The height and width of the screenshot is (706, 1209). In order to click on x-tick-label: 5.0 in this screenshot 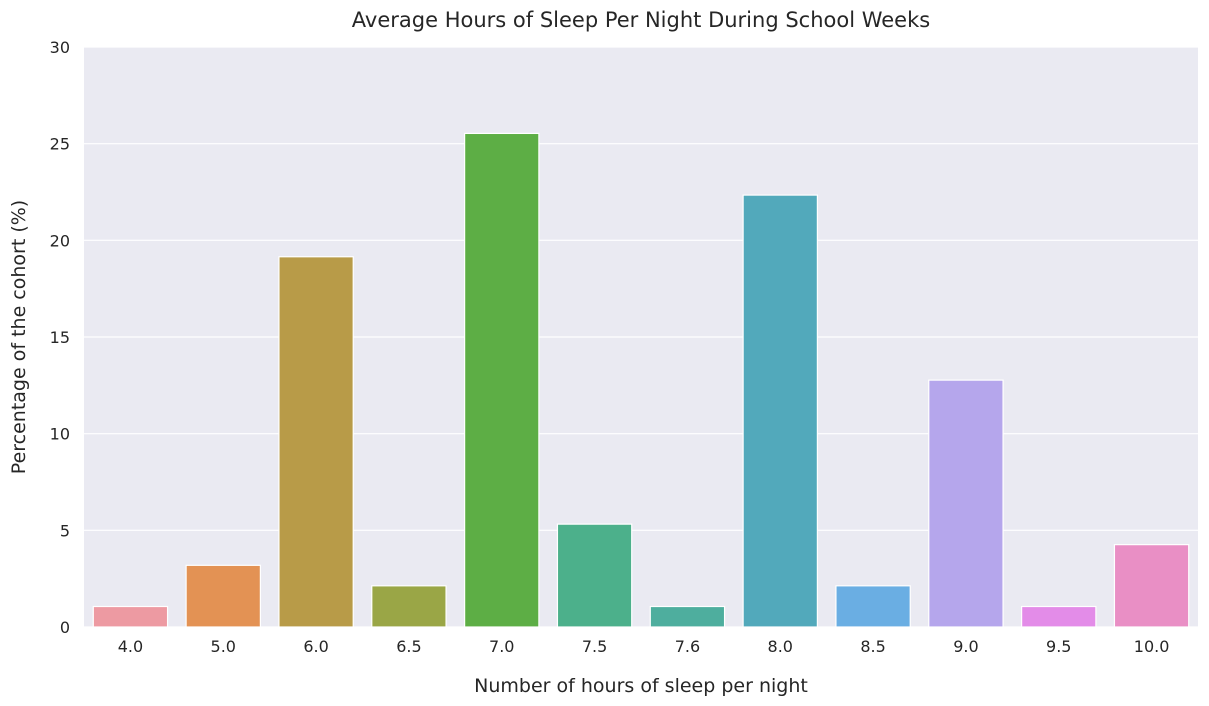, I will do `click(223, 646)`.